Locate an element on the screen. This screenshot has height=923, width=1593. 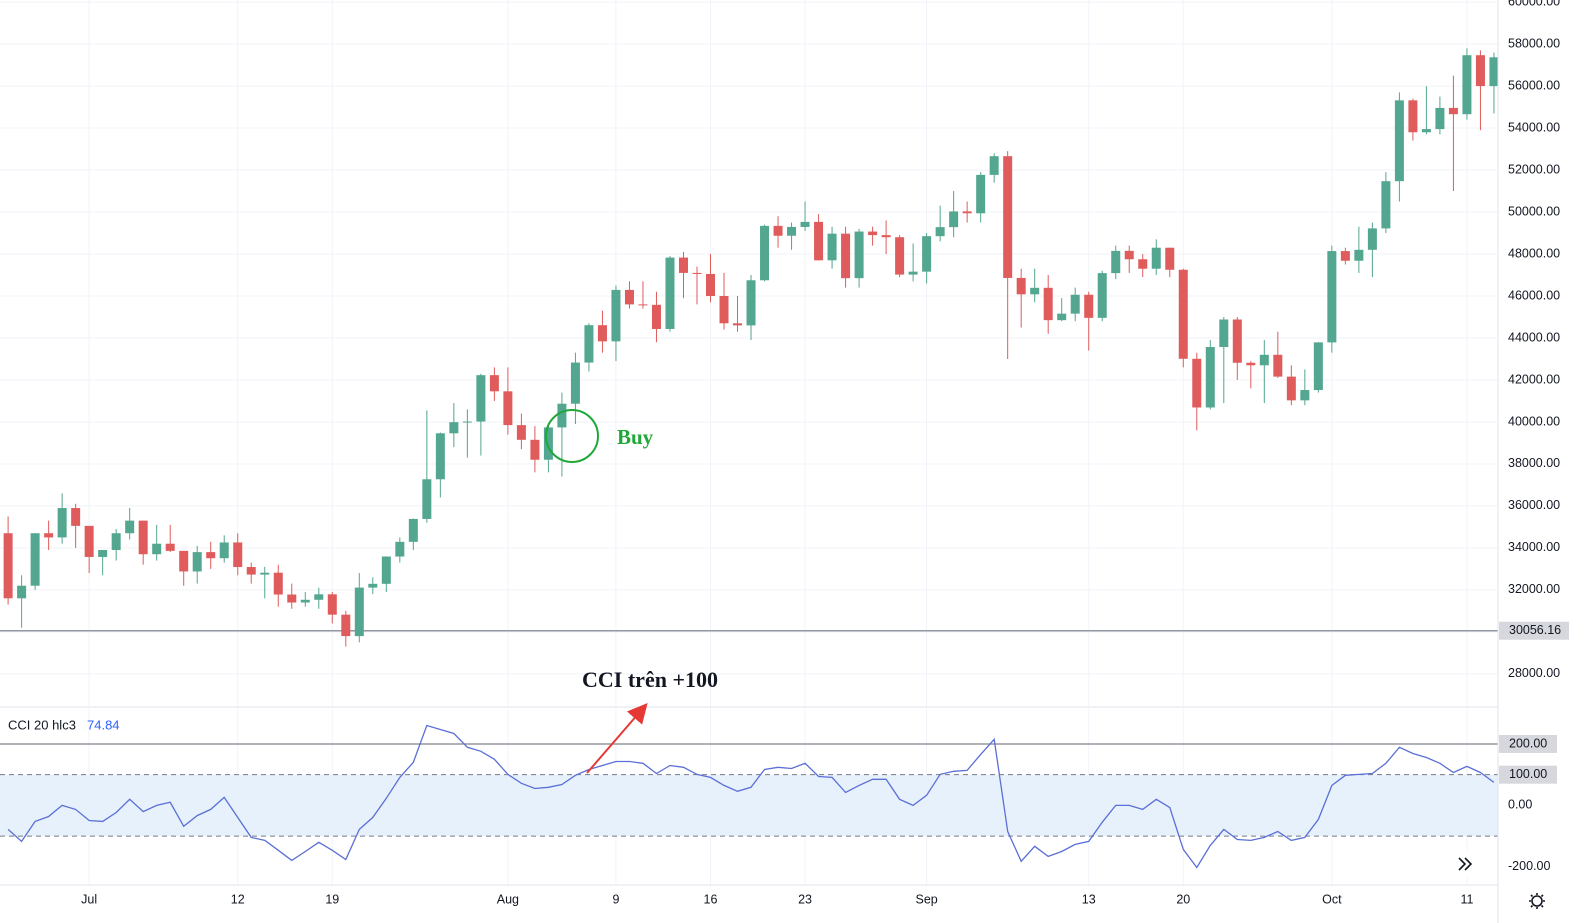
y-tick-label-bg is located at coordinates (1528, 774).